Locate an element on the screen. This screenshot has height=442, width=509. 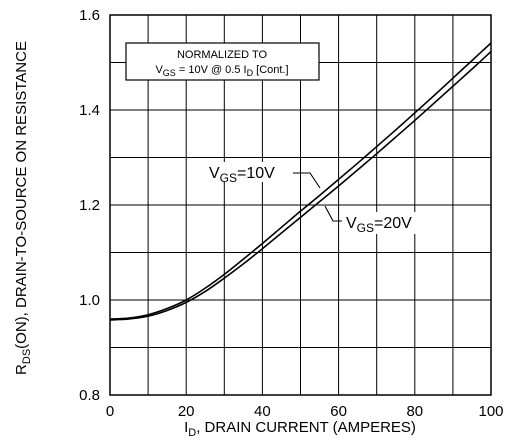
y-tick-label: 0.8 is located at coordinates (89, 395).